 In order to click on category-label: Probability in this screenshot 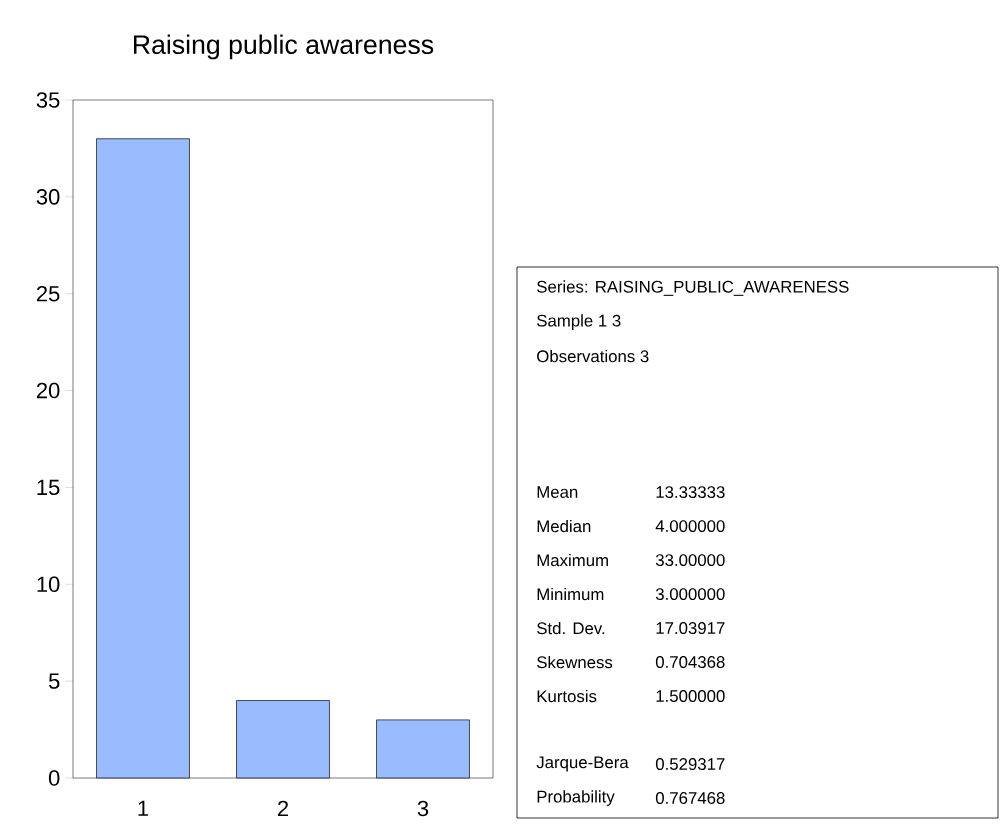, I will do `click(576, 798)`.